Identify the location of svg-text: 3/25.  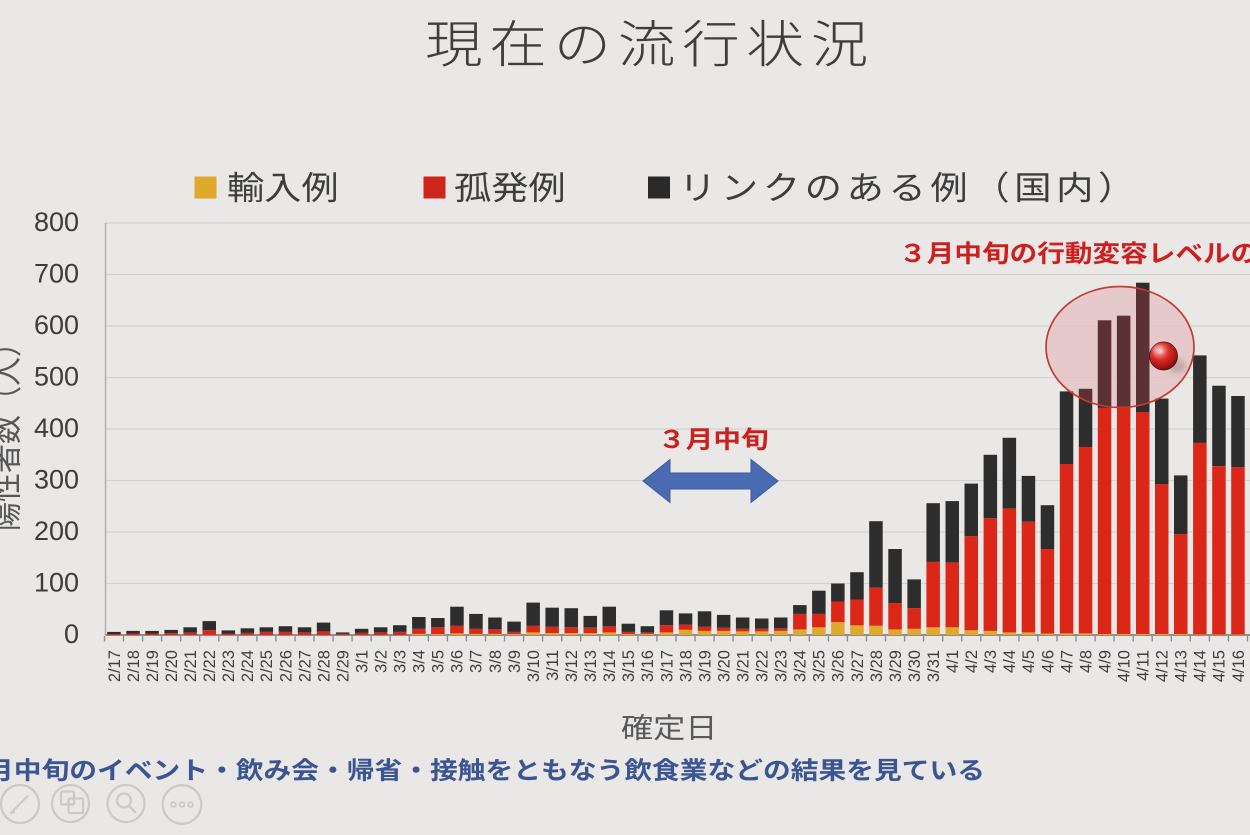
(820, 666).